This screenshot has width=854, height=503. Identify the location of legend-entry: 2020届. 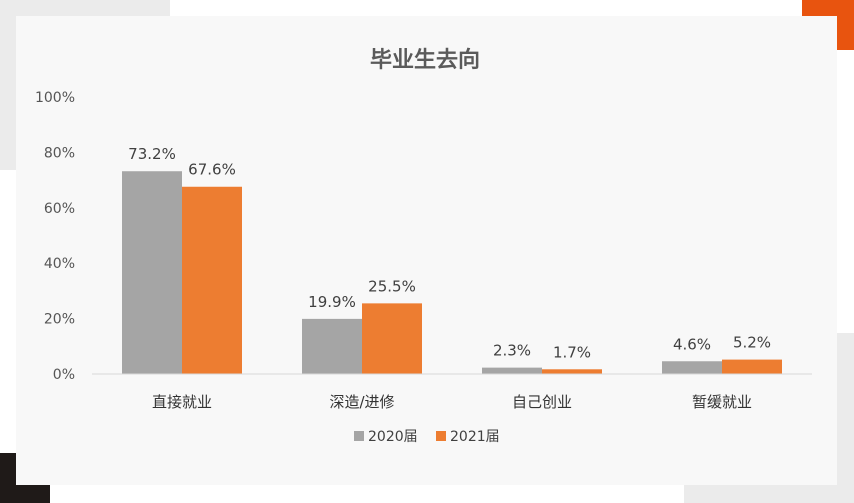
(393, 437).